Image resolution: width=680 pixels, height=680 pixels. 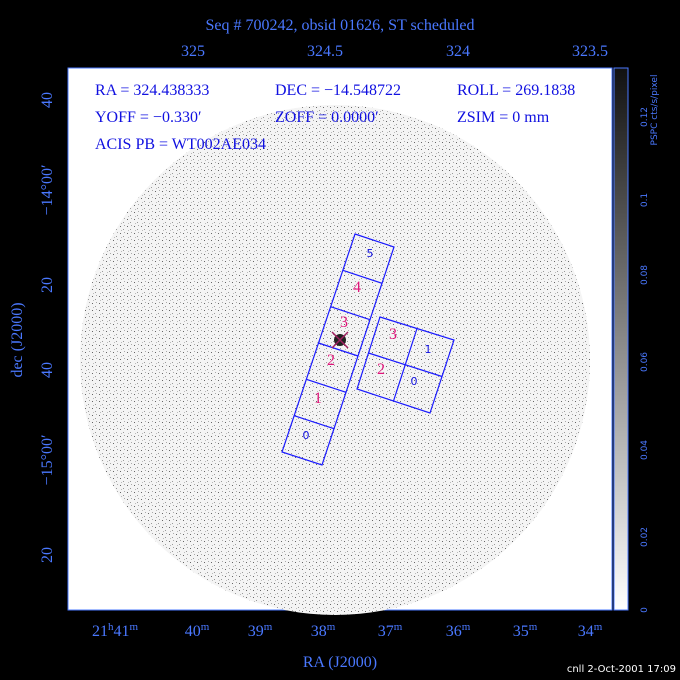 What do you see at coordinates (586, 631) in the screenshot?
I see `x-tick-label-part: 34` at bounding box center [586, 631].